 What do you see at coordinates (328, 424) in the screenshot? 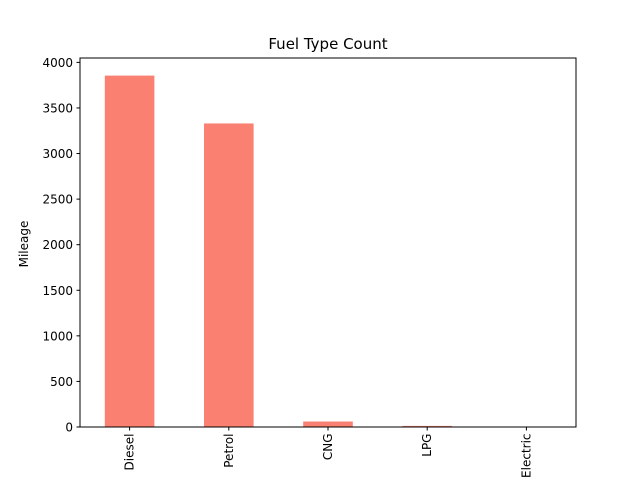
I see `bar-cng` at bounding box center [328, 424].